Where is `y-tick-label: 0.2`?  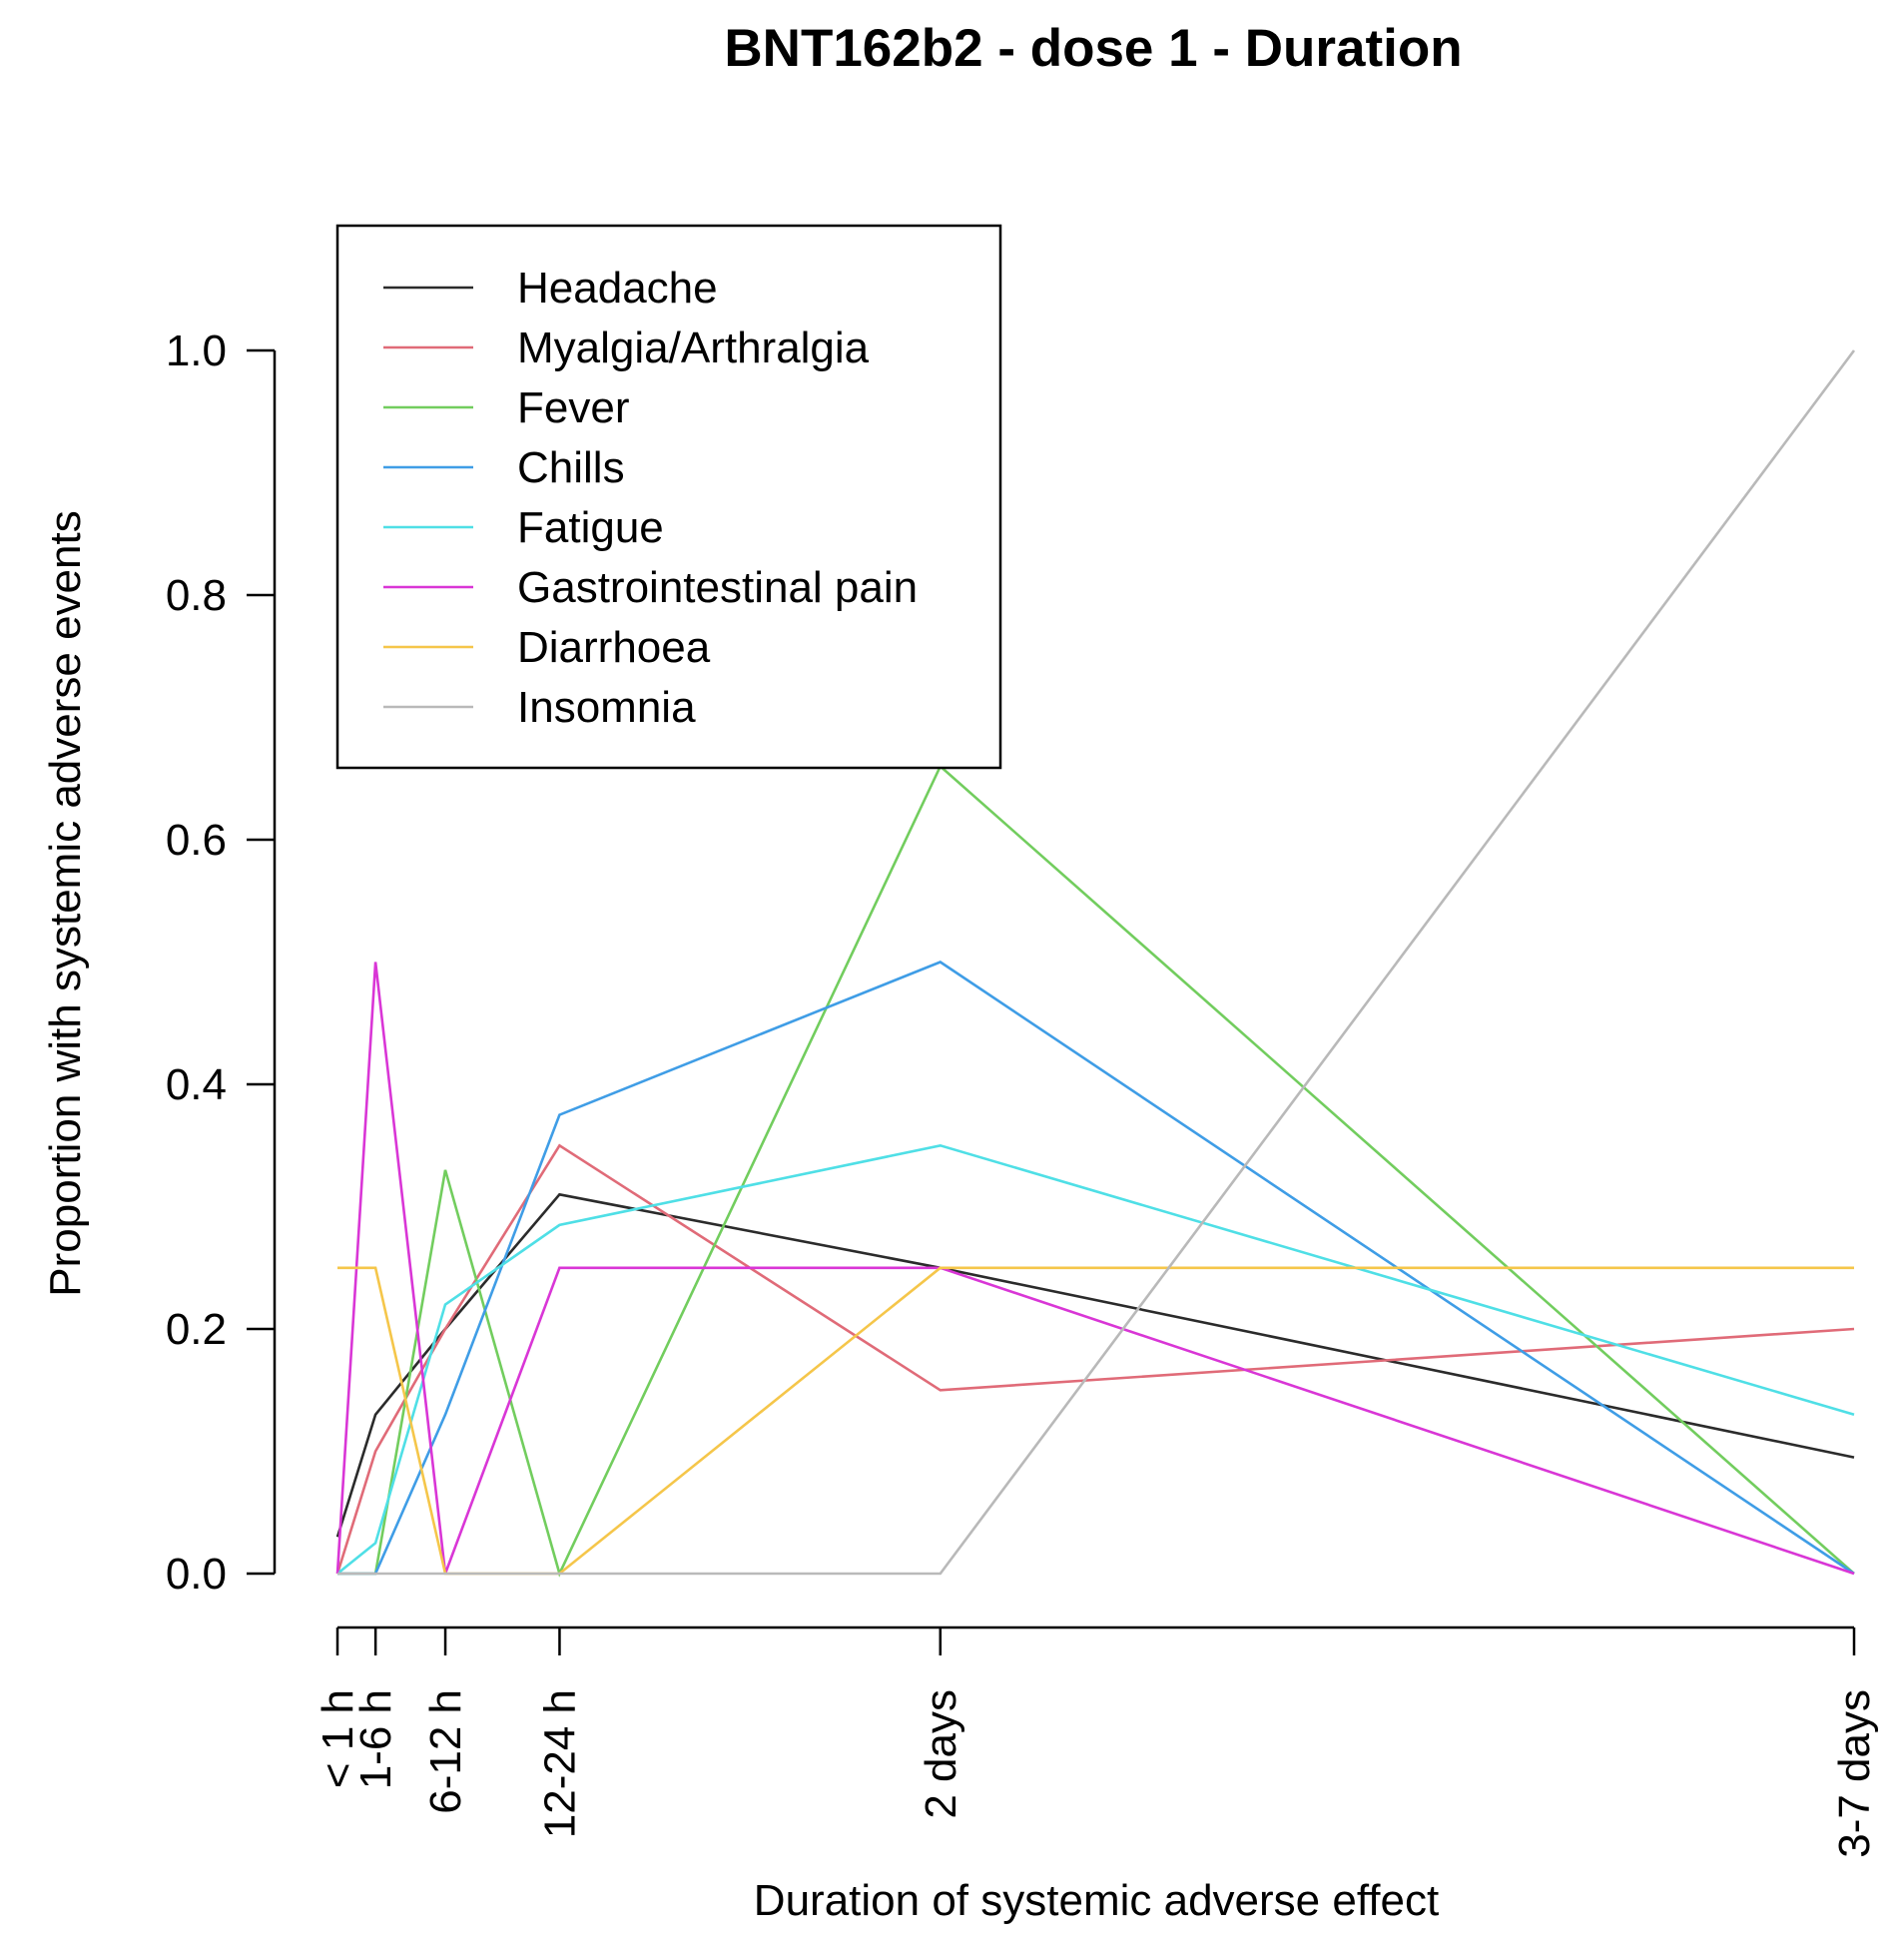
y-tick-label: 0.2 is located at coordinates (196, 1330).